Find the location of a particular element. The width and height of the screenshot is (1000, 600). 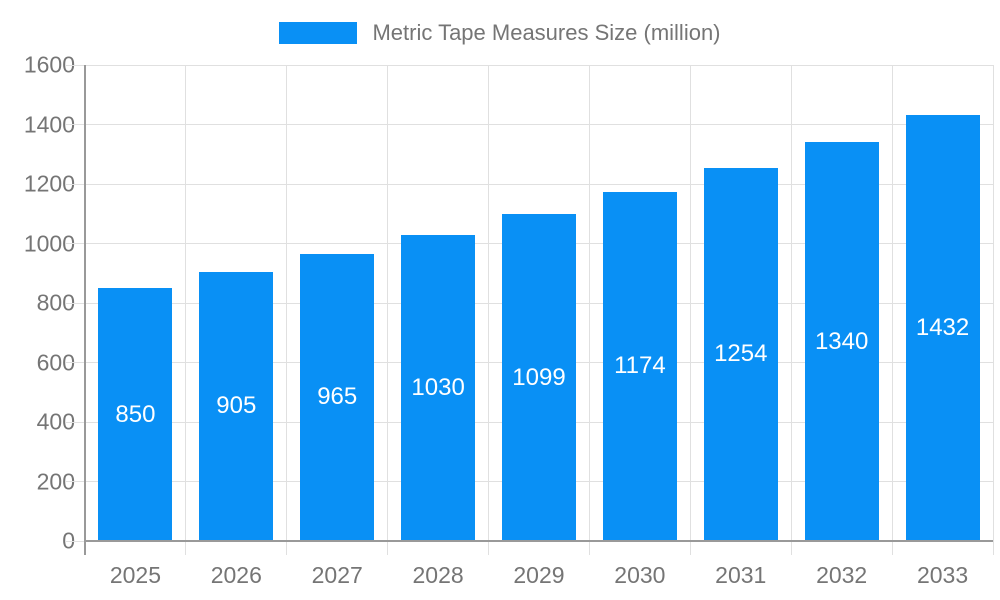

y-axis-line is located at coordinates (85, 310).